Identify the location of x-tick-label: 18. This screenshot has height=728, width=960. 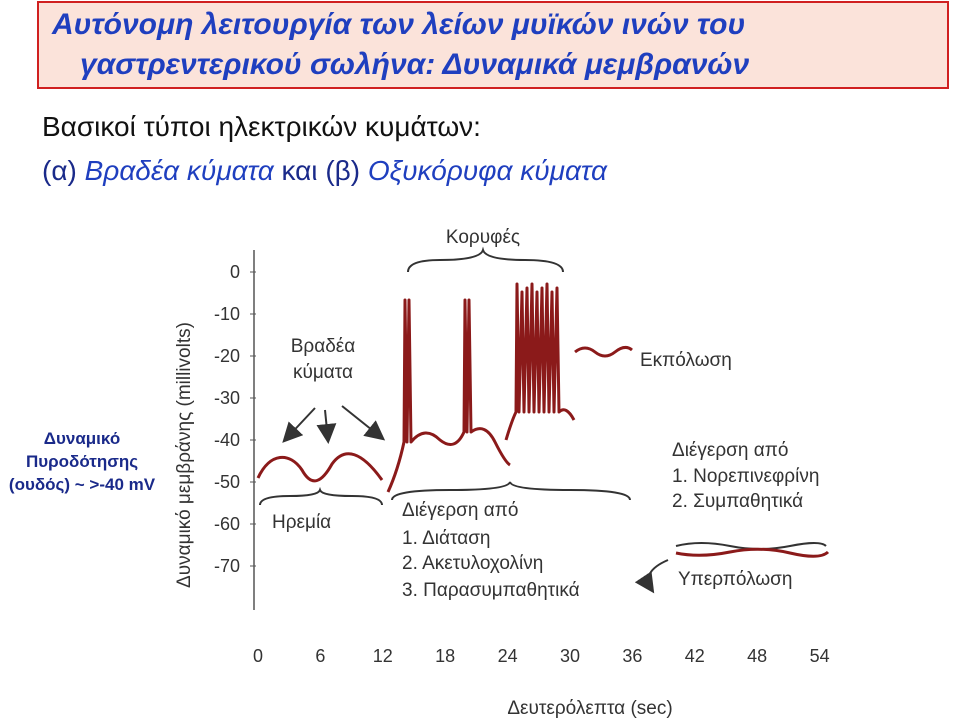
(445, 656).